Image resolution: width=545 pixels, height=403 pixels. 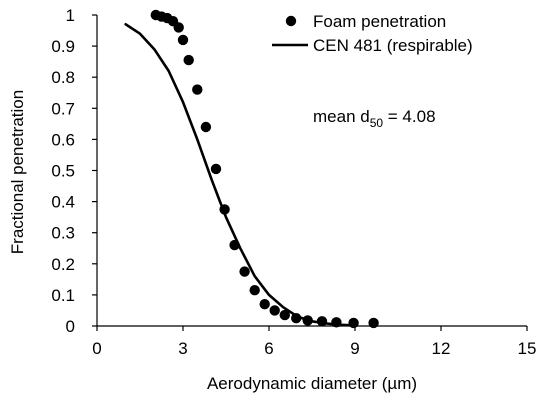 I want to click on annotation-subscript: 50, so click(x=377, y=123).